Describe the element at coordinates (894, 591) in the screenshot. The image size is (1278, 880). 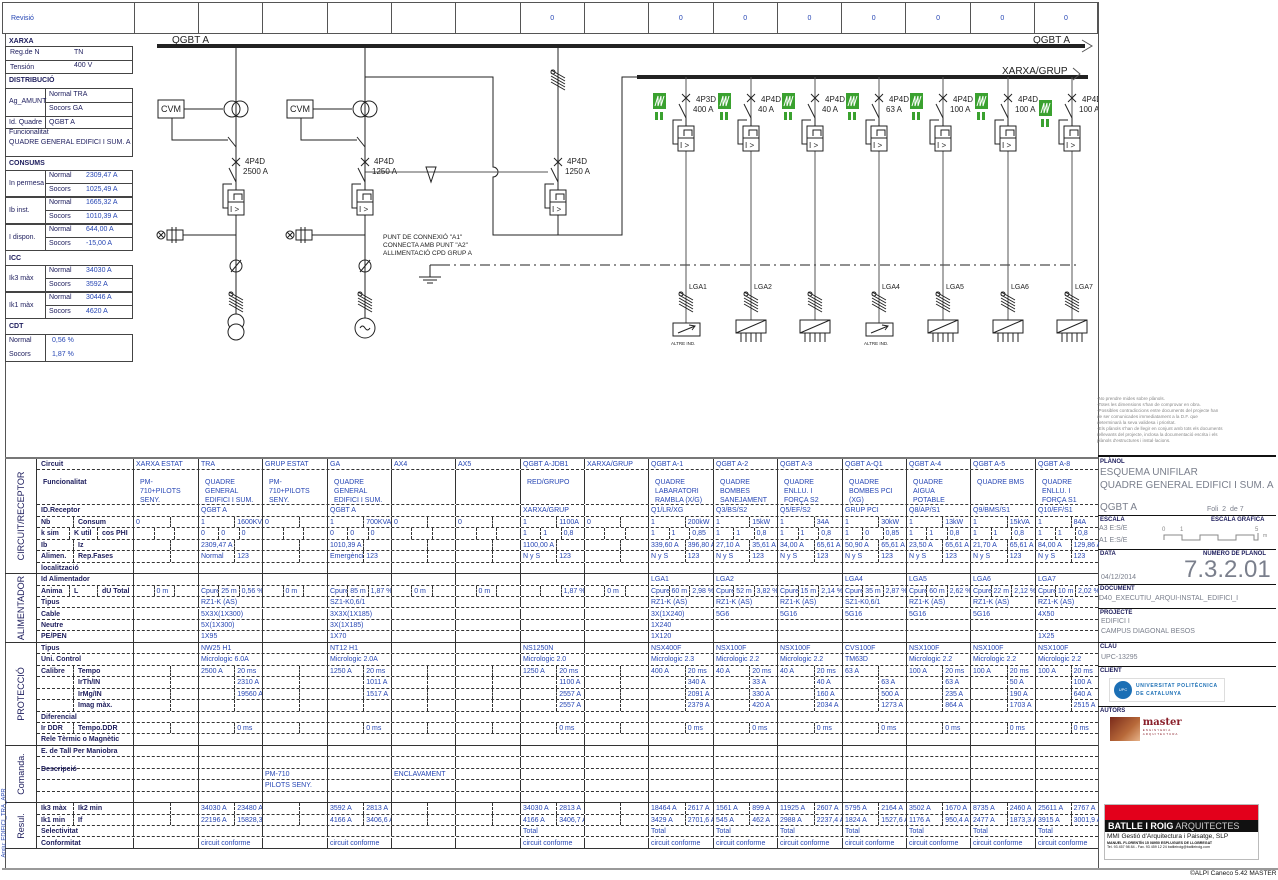
I see `cell-value: 2,87 %` at that location.